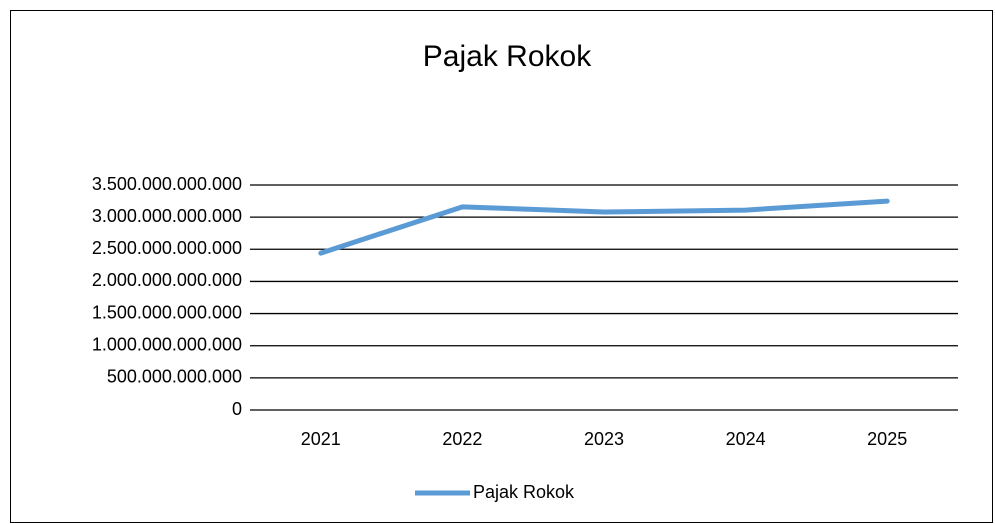  What do you see at coordinates (237, 409) in the screenshot?
I see `y-tick-label: 0` at bounding box center [237, 409].